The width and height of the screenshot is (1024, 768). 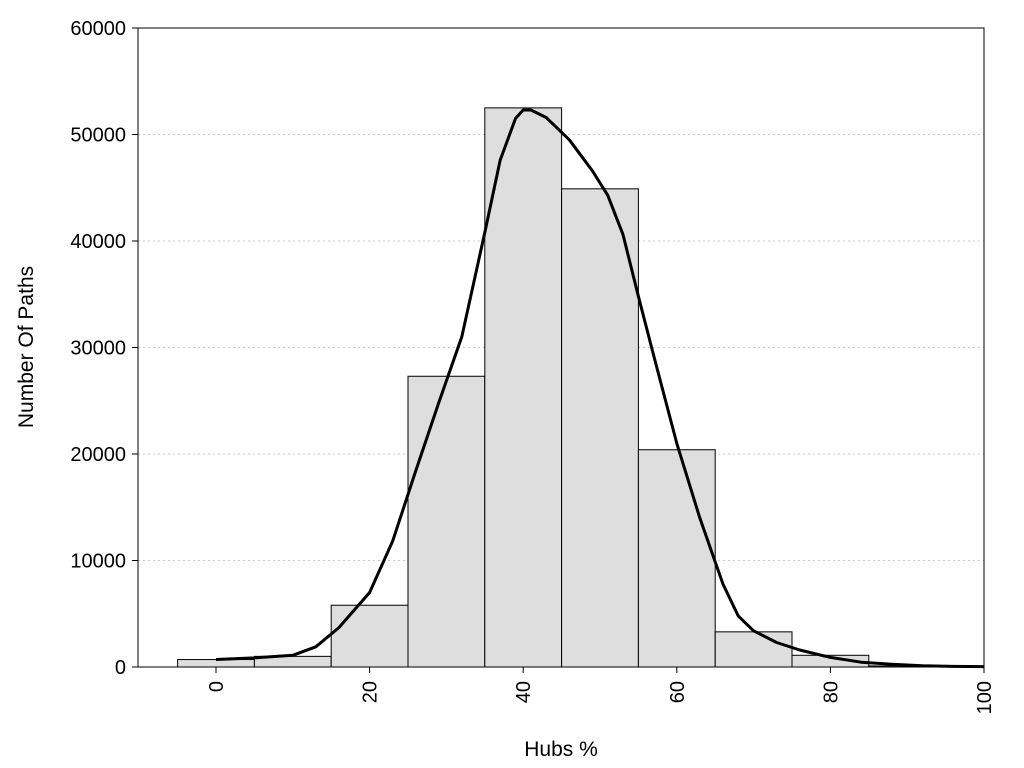 What do you see at coordinates (371, 692) in the screenshot?
I see `x-tick-label: 20` at bounding box center [371, 692].